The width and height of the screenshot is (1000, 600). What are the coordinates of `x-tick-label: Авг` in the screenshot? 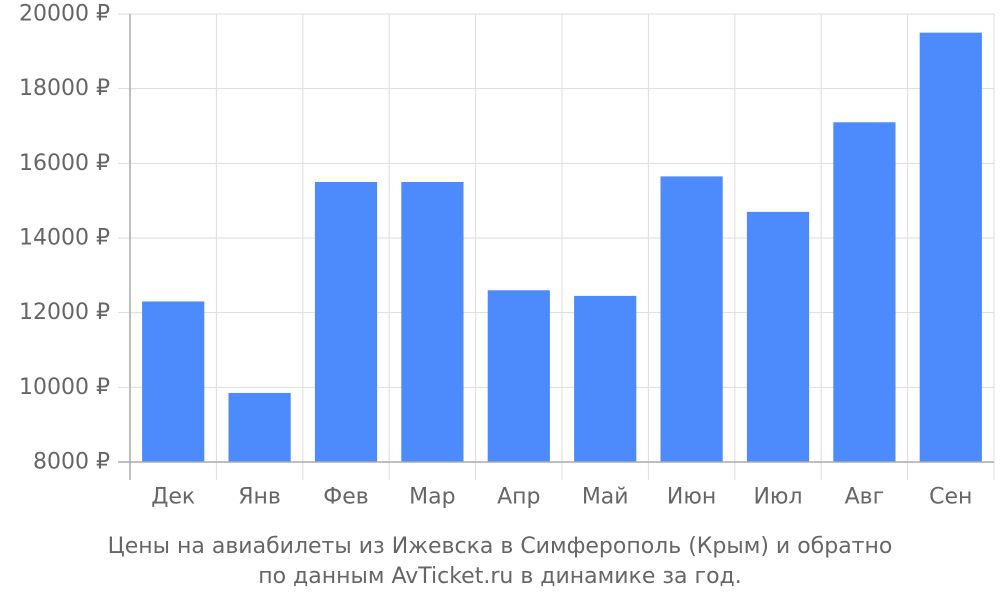 It's located at (865, 497).